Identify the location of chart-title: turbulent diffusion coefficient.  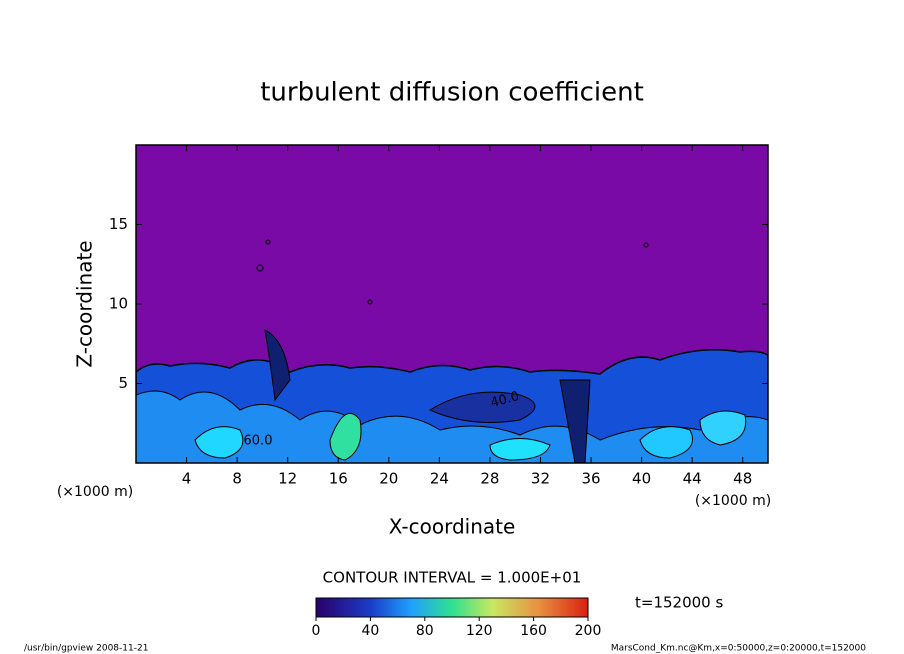
(452, 93).